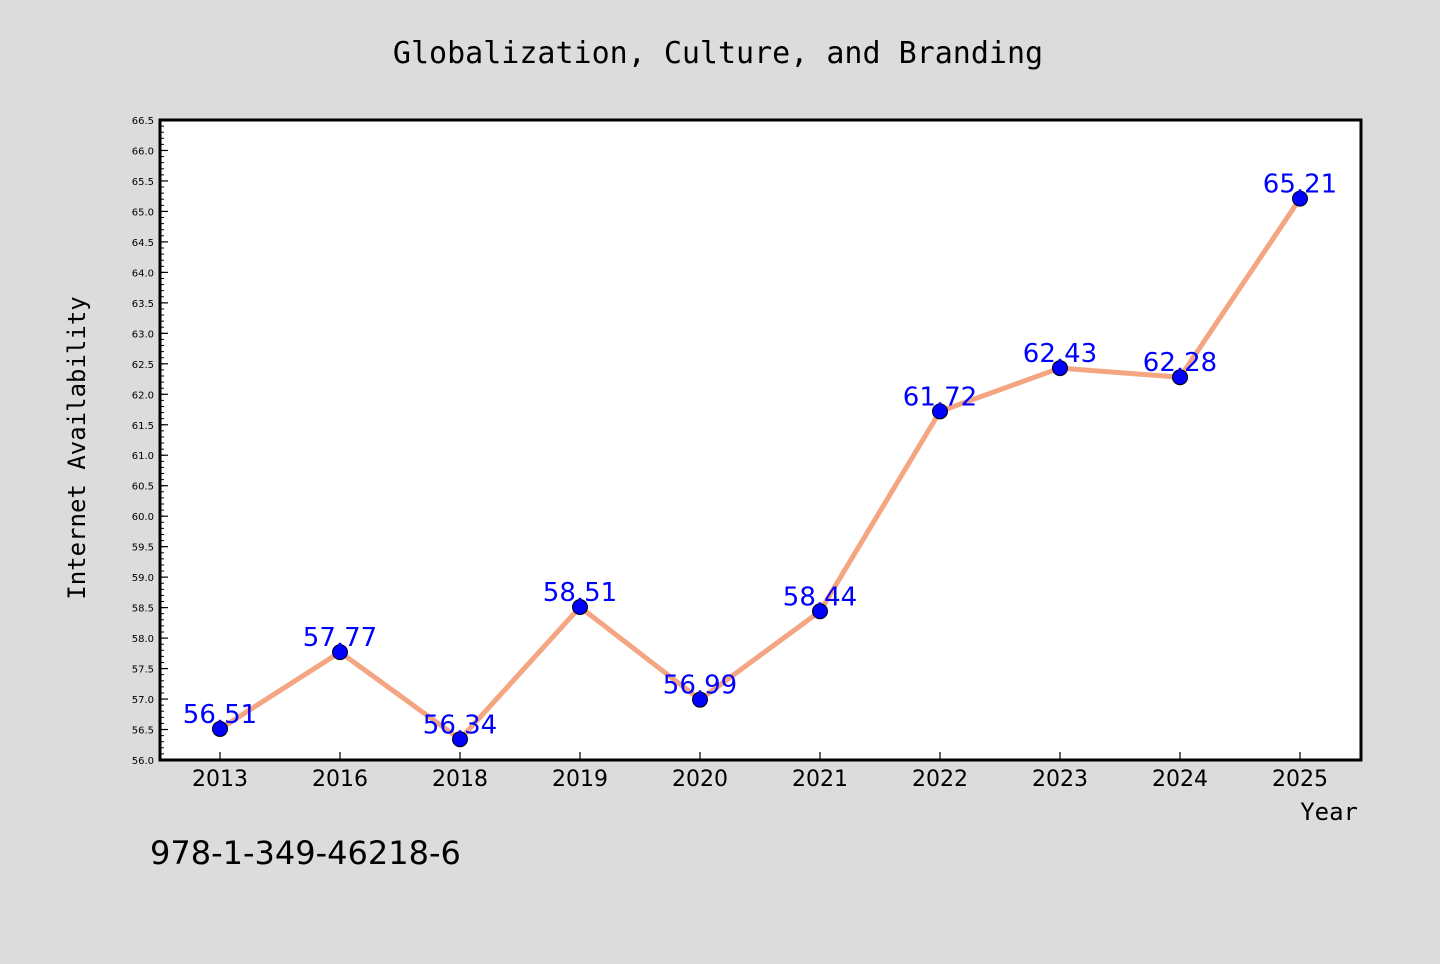 This screenshot has height=964, width=1440. I want to click on data-label: 56.34, so click(460, 725).